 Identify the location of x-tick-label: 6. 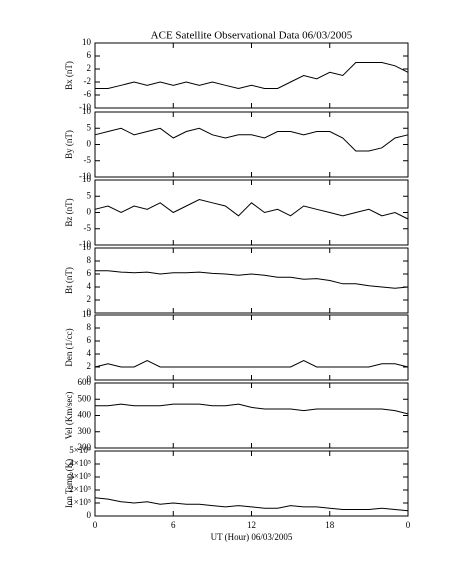
(173, 525).